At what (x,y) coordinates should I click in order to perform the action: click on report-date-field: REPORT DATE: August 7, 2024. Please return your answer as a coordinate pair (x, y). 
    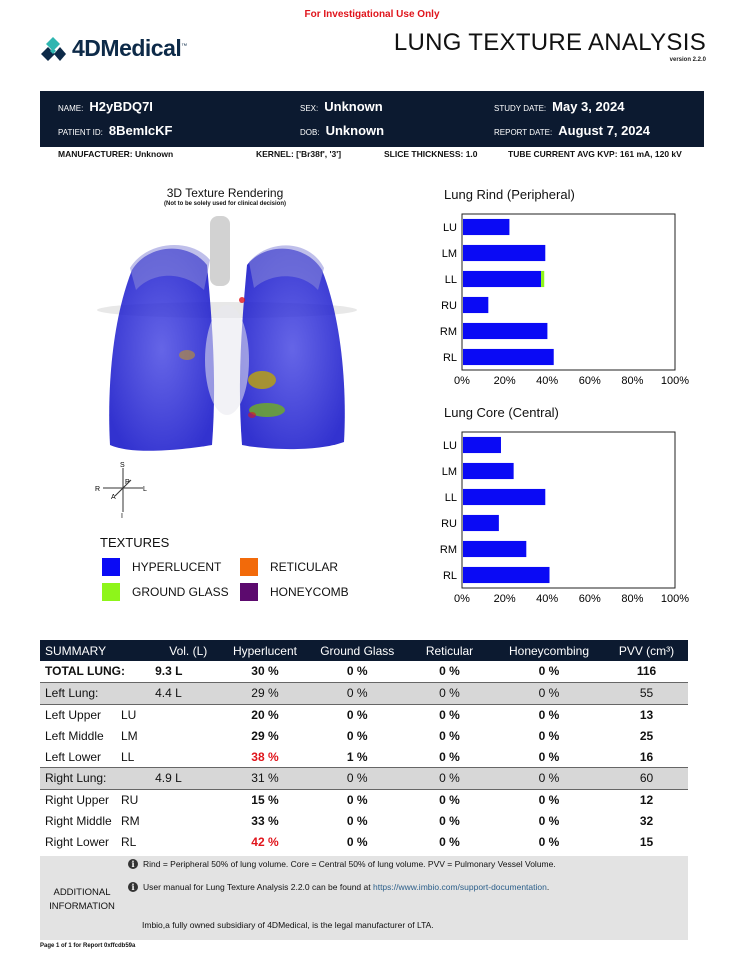
    Looking at the image, I should click on (572, 130).